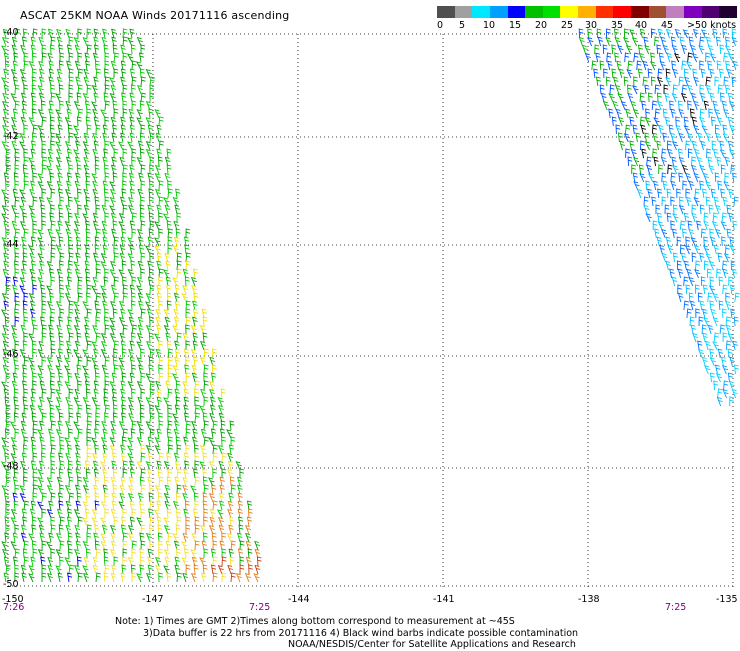 The width and height of the screenshot is (740, 651). I want to click on legend-tick-label: 10, so click(489, 25).